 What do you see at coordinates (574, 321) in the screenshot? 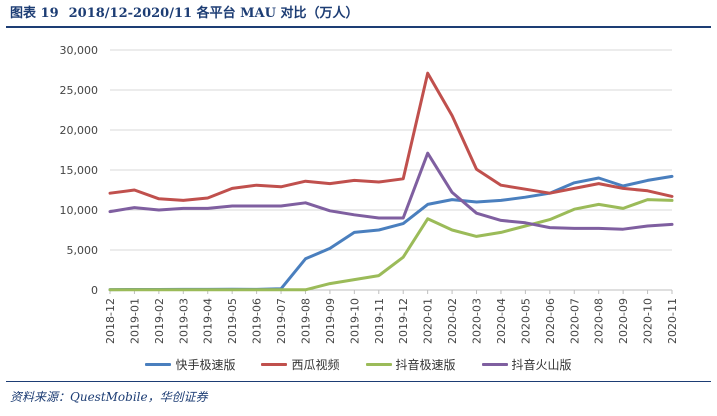
I see `x-tick-label: 2020-07` at bounding box center [574, 321].